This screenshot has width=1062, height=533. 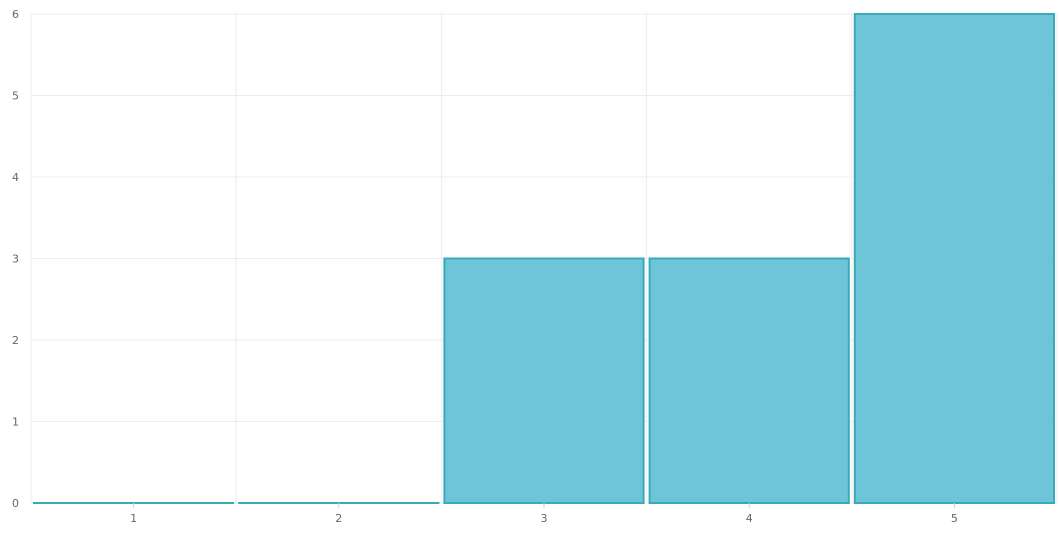 What do you see at coordinates (15, 340) in the screenshot?
I see `y-tick-label: 2` at bounding box center [15, 340].